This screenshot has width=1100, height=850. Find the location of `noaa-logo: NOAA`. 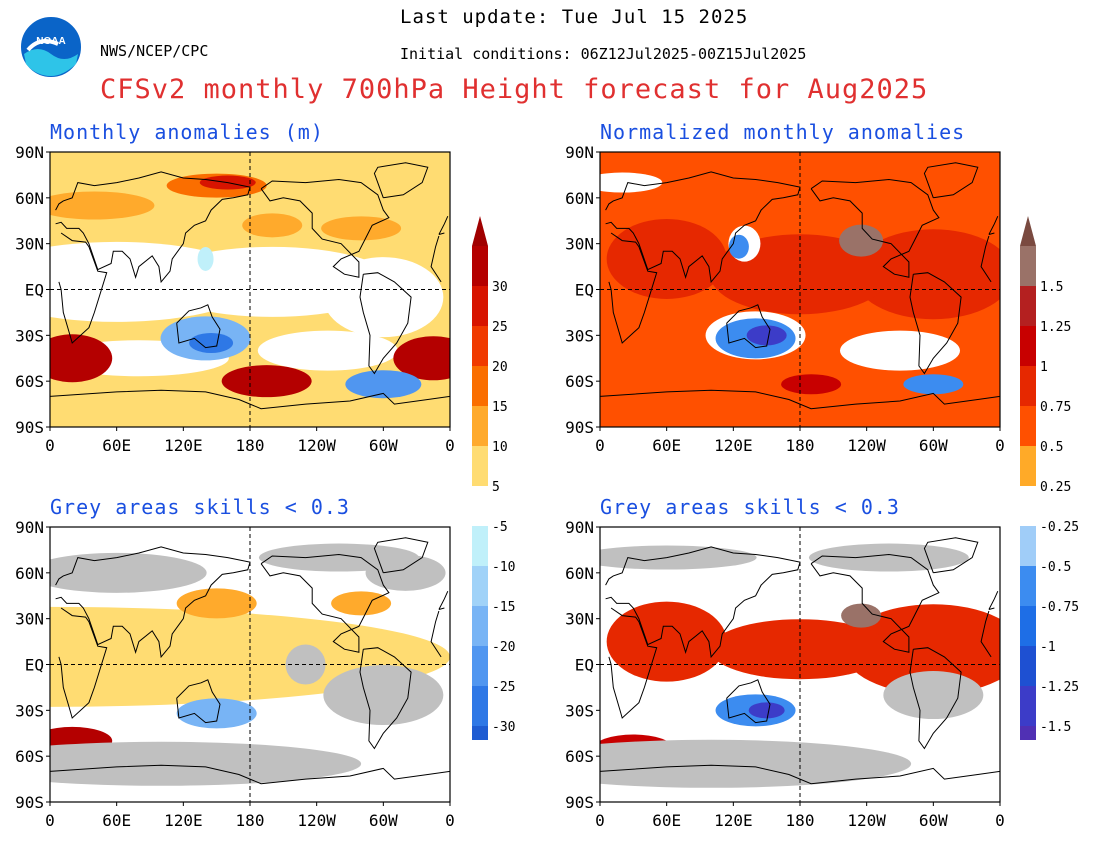

noaa-logo: NOAA is located at coordinates (51, 49).